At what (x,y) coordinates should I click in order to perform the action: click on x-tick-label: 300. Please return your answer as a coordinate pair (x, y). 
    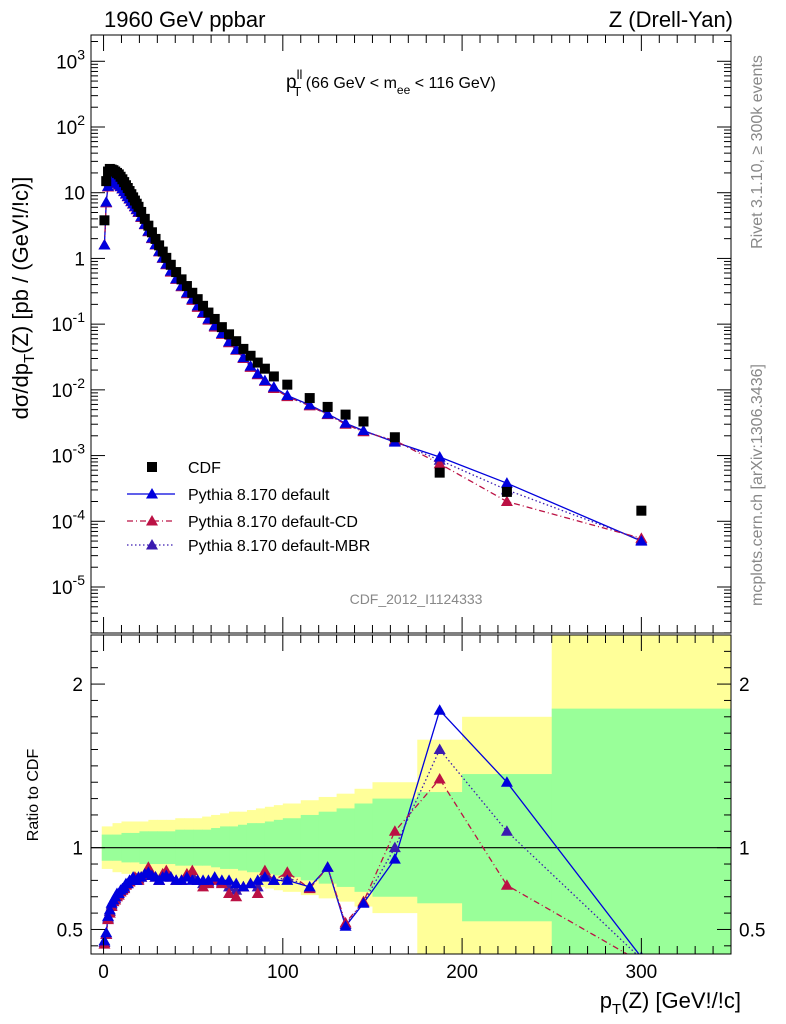
    Looking at the image, I should click on (642, 972).